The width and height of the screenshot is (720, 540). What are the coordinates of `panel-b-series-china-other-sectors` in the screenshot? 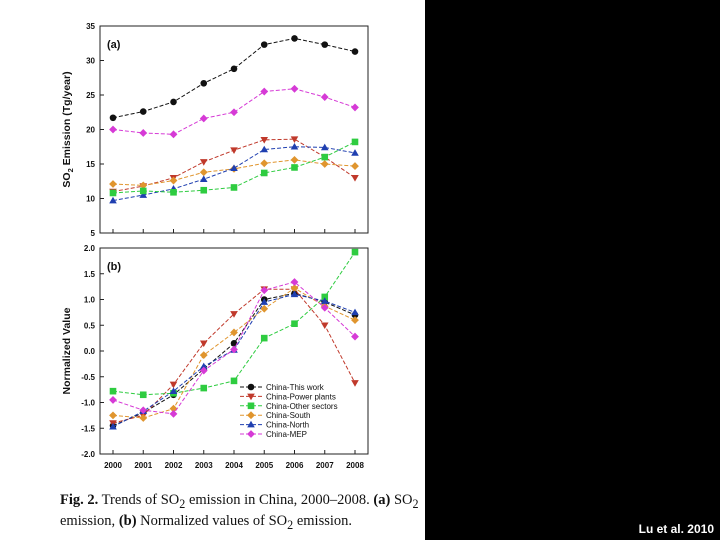 It's located at (234, 323).